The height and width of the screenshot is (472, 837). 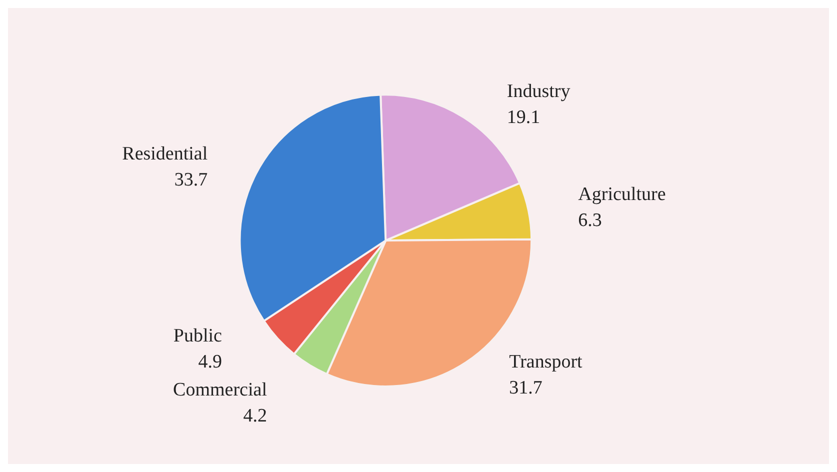 What do you see at coordinates (165, 153) in the screenshot?
I see `slice-label: Residential` at bounding box center [165, 153].